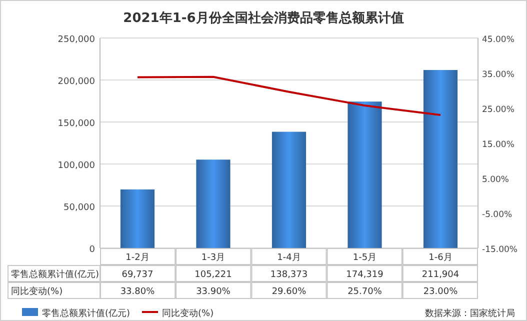 Image resolution: width=527 pixels, height=321 pixels. Describe the element at coordinates (213, 258) in the screenshot. I see `x-tick-label: 1-3月` at that location.